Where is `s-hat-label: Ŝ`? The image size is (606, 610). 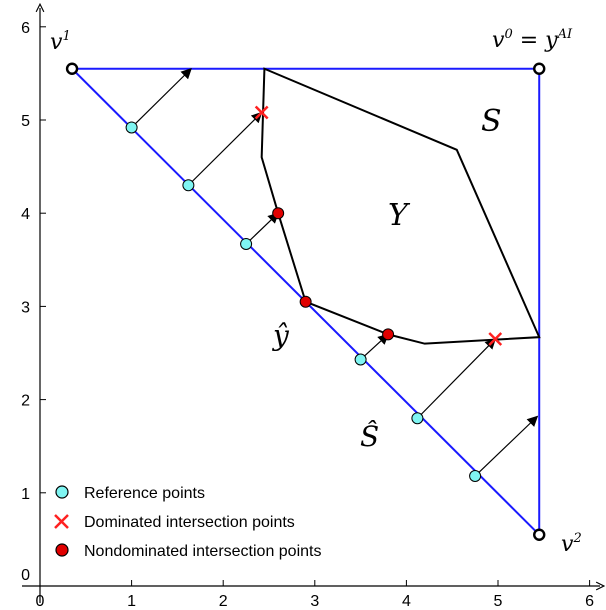 s-hat-label: Ŝ is located at coordinates (369, 436).